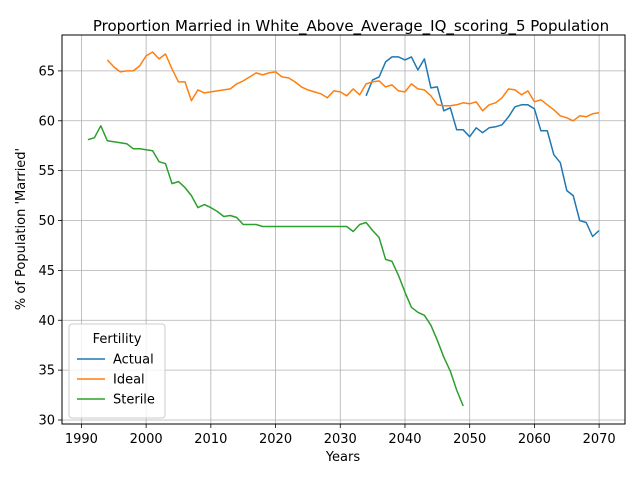 The height and width of the screenshot is (480, 640). Describe the element at coordinates (210, 439) in the screenshot. I see `x-tick-label: 2010` at that location.